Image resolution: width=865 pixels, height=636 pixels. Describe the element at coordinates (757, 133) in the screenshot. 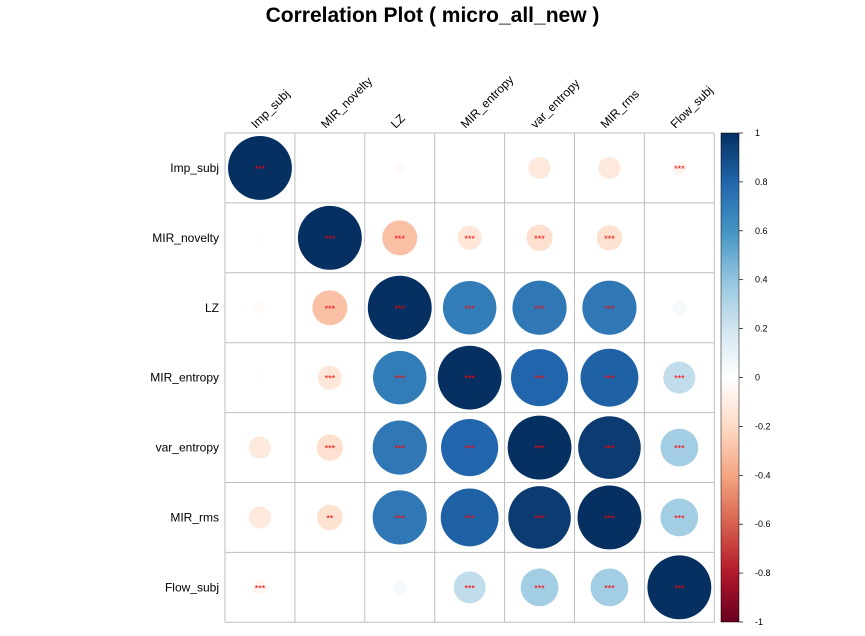

I see `colorbar-tick-label: 1` at that location.